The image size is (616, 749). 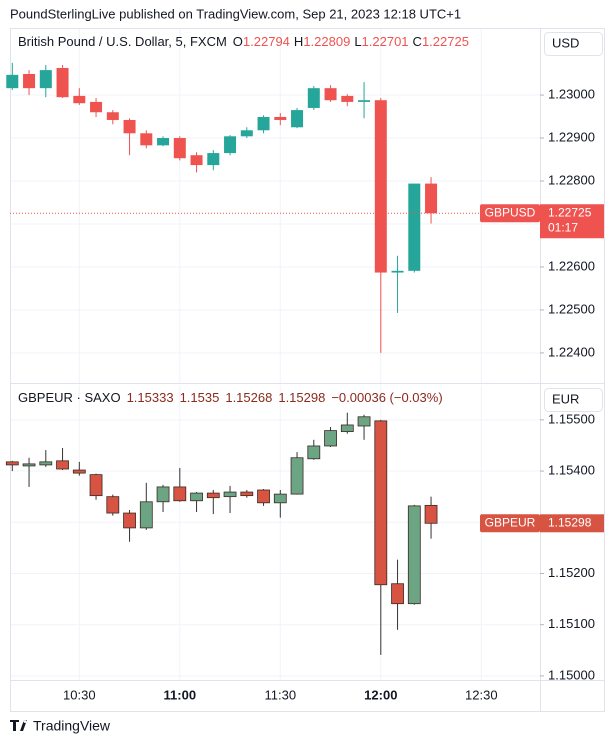 I want to click on ohlc-value: 1.22701, so click(x=385, y=41).